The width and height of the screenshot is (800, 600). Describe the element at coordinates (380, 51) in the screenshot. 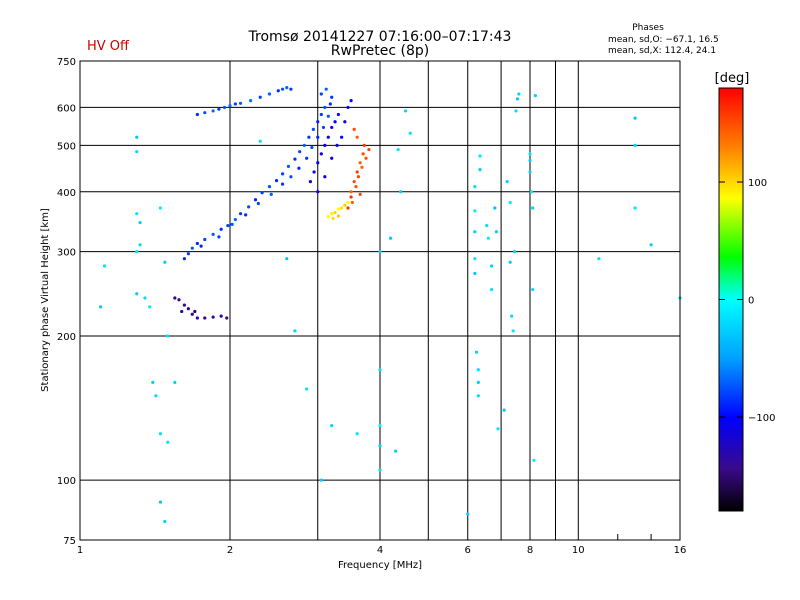

I see `chart-subtitle: RwPretec (8p)` at that location.